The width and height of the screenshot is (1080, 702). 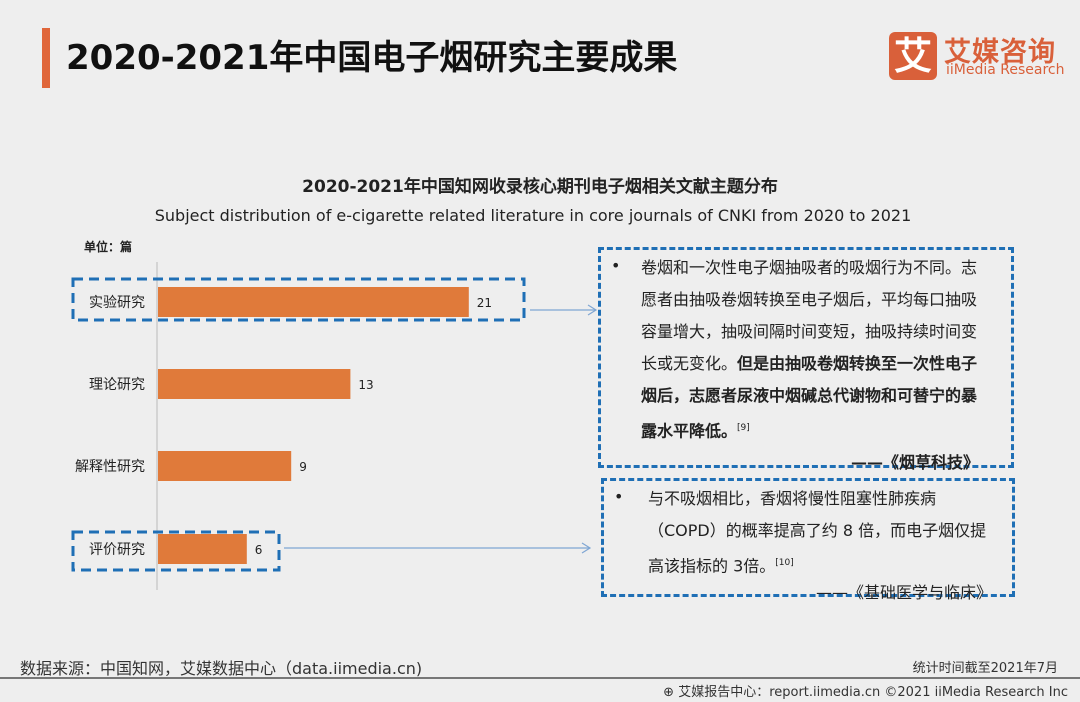 I want to click on stats-date: 统计时间截至2021年7月, so click(x=985, y=668).